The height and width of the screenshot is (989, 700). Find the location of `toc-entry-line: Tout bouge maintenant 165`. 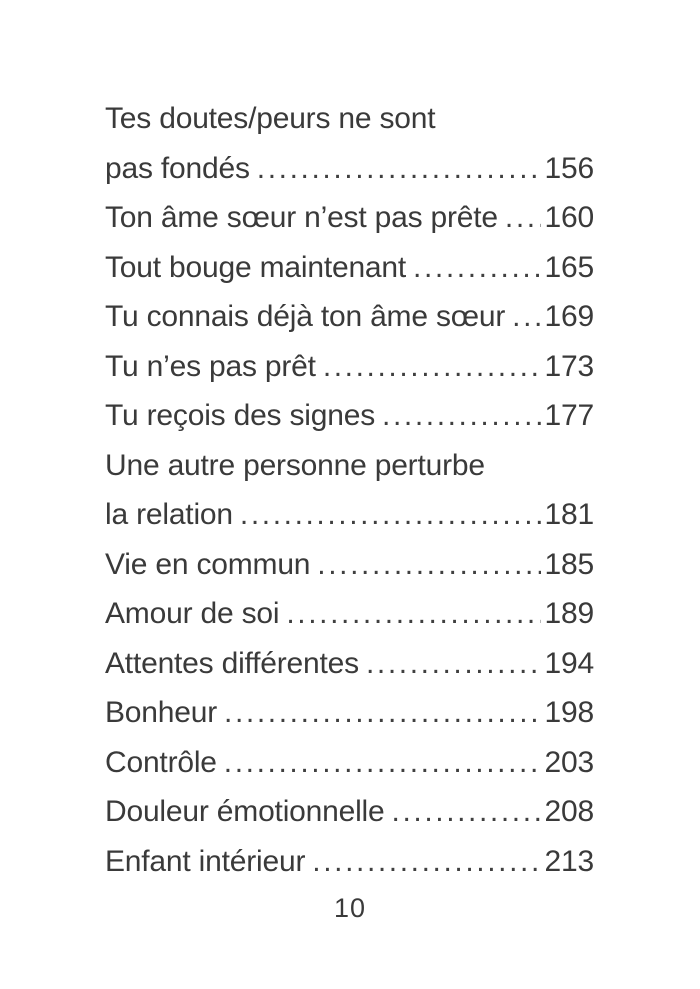

toc-entry-line: Tout bouge maintenant 165 is located at coordinates (349, 268).